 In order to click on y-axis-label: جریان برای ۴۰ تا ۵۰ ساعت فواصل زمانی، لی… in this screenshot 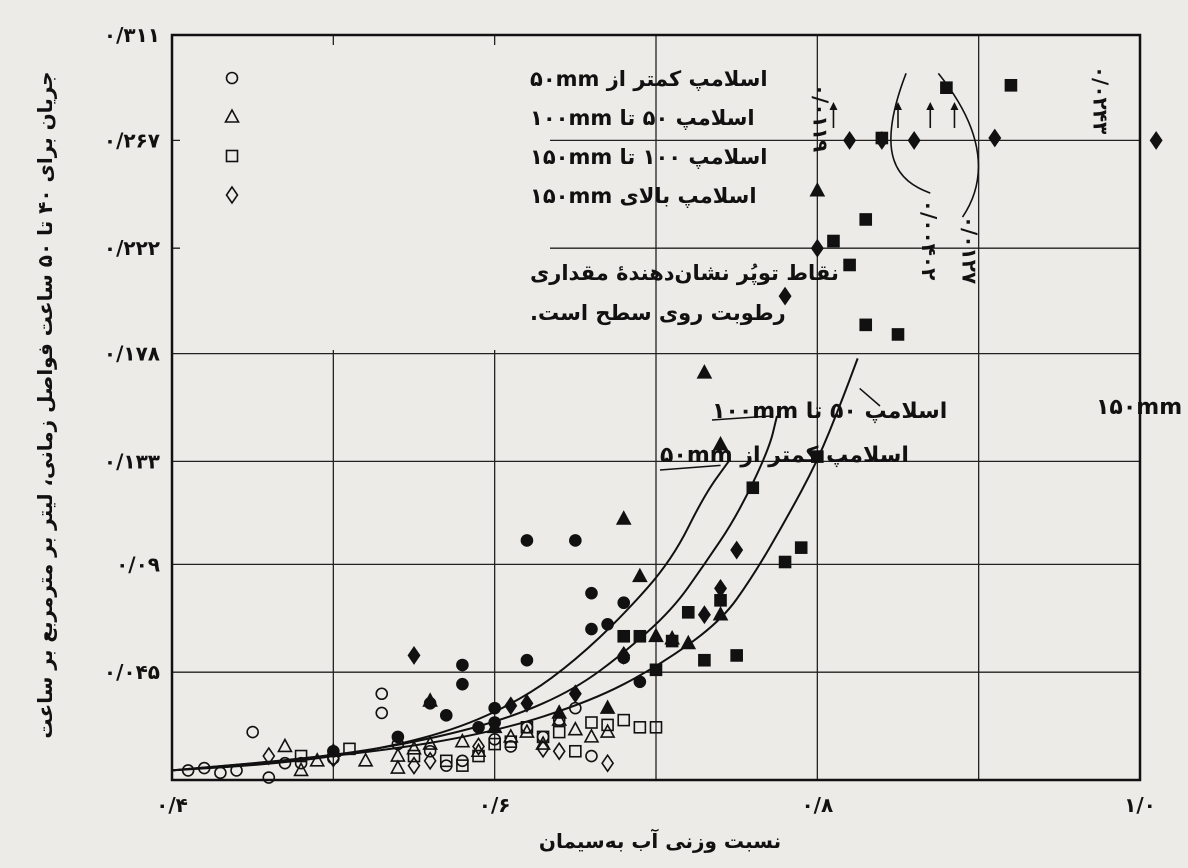, I will do `click(45, 404)`.